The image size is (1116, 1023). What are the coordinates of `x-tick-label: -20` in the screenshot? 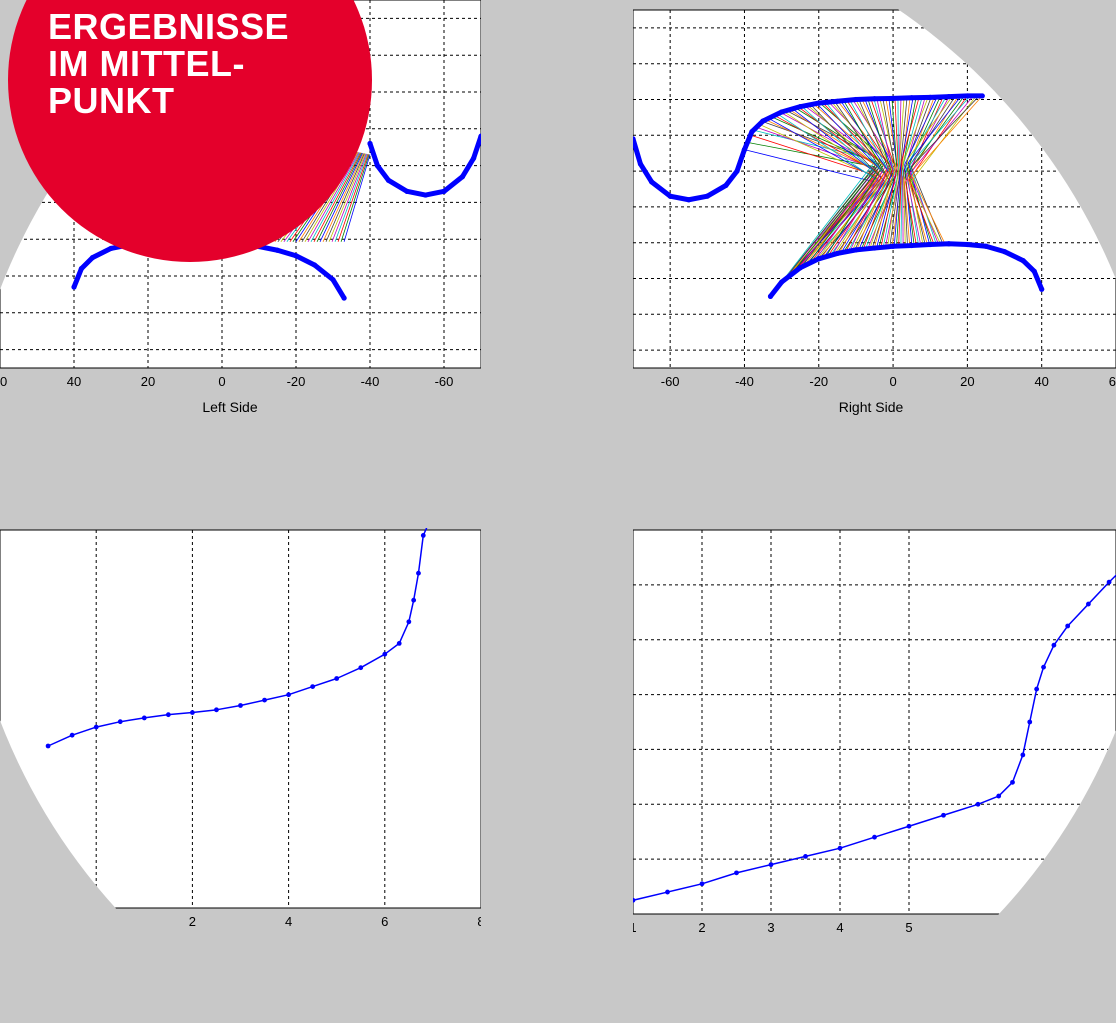 It's located at (296, 381).